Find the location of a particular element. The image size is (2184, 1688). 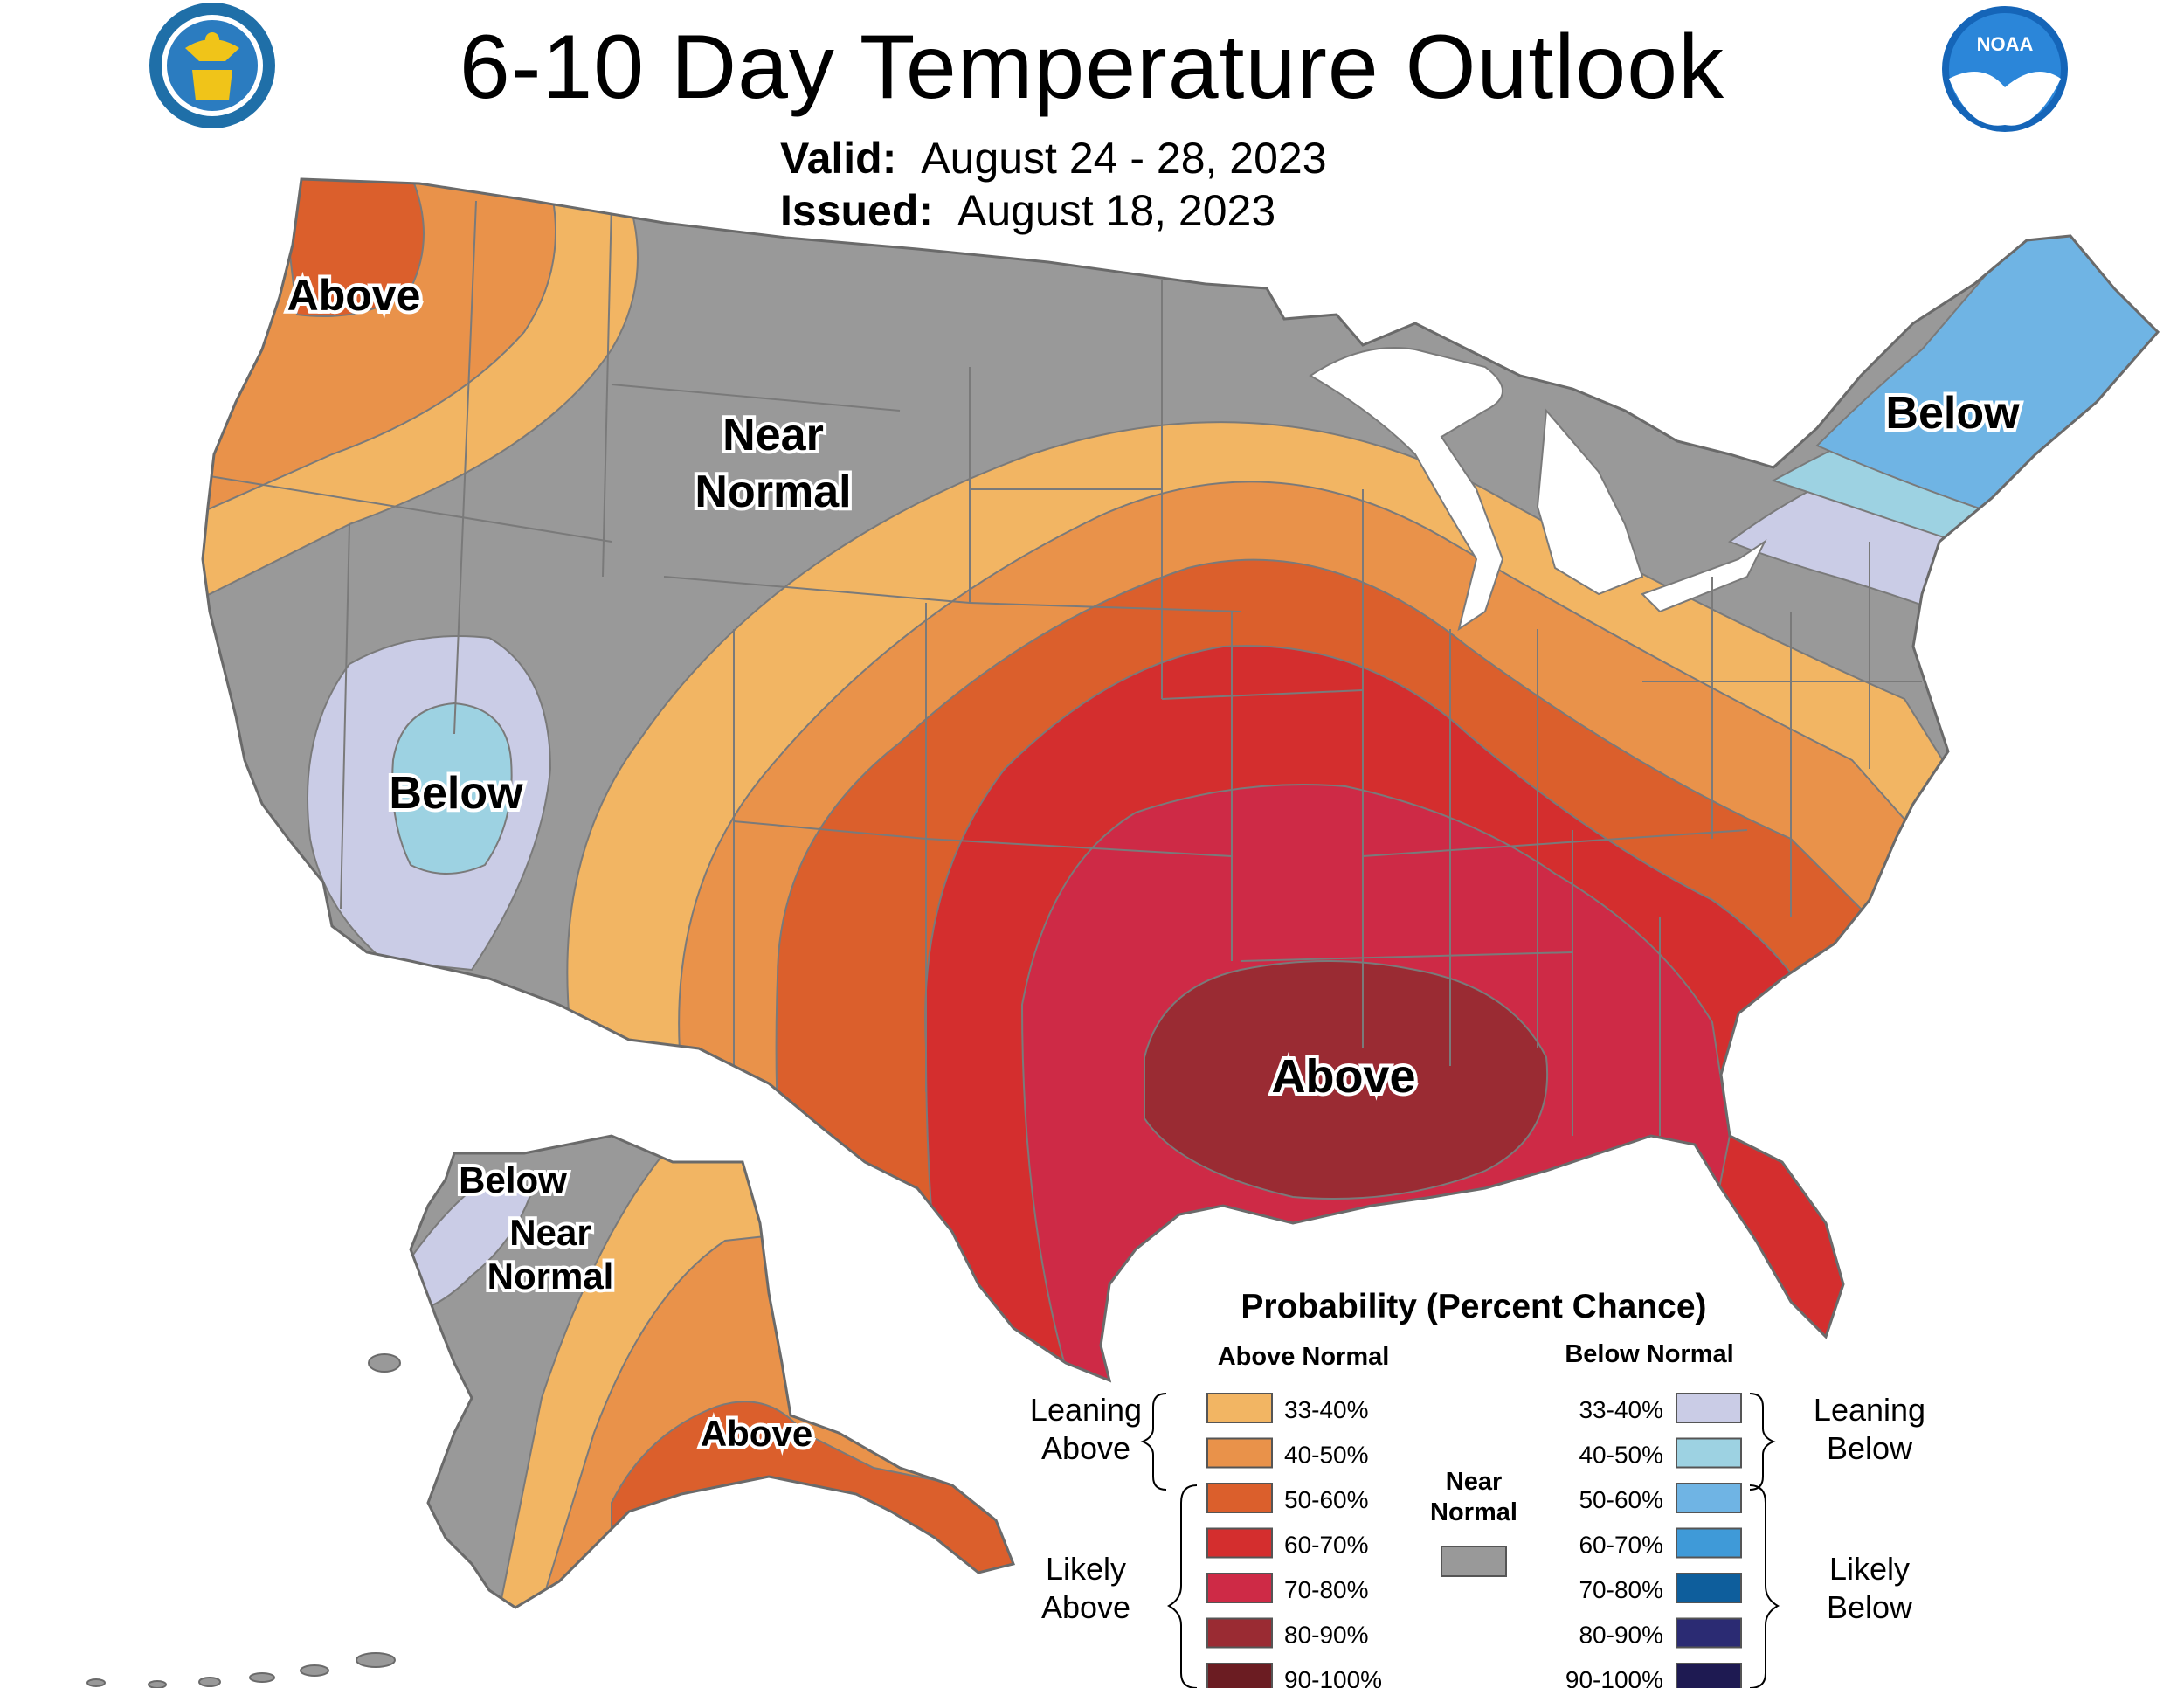

below-label-5: 80-90% is located at coordinates (1621, 1635).